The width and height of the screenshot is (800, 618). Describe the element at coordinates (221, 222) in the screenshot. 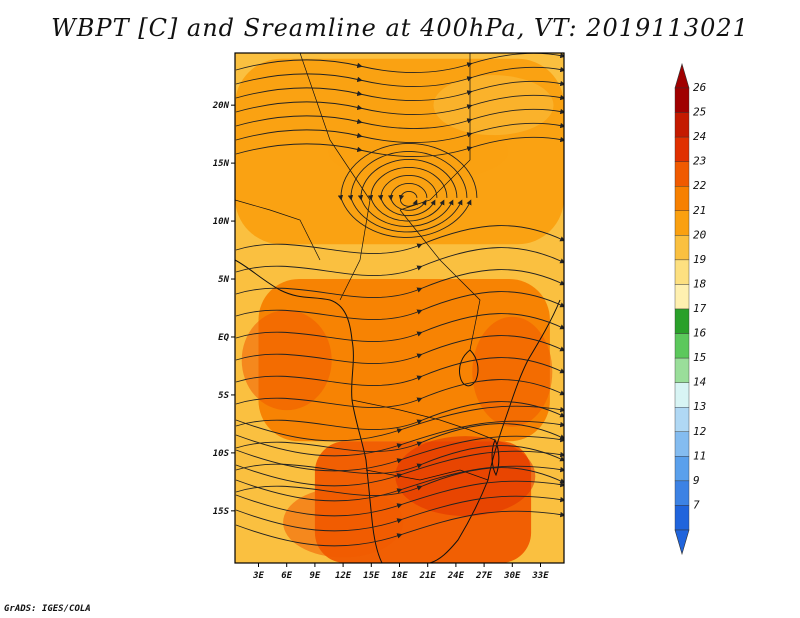

I see `y-tick-label-10N: 10N` at that location.